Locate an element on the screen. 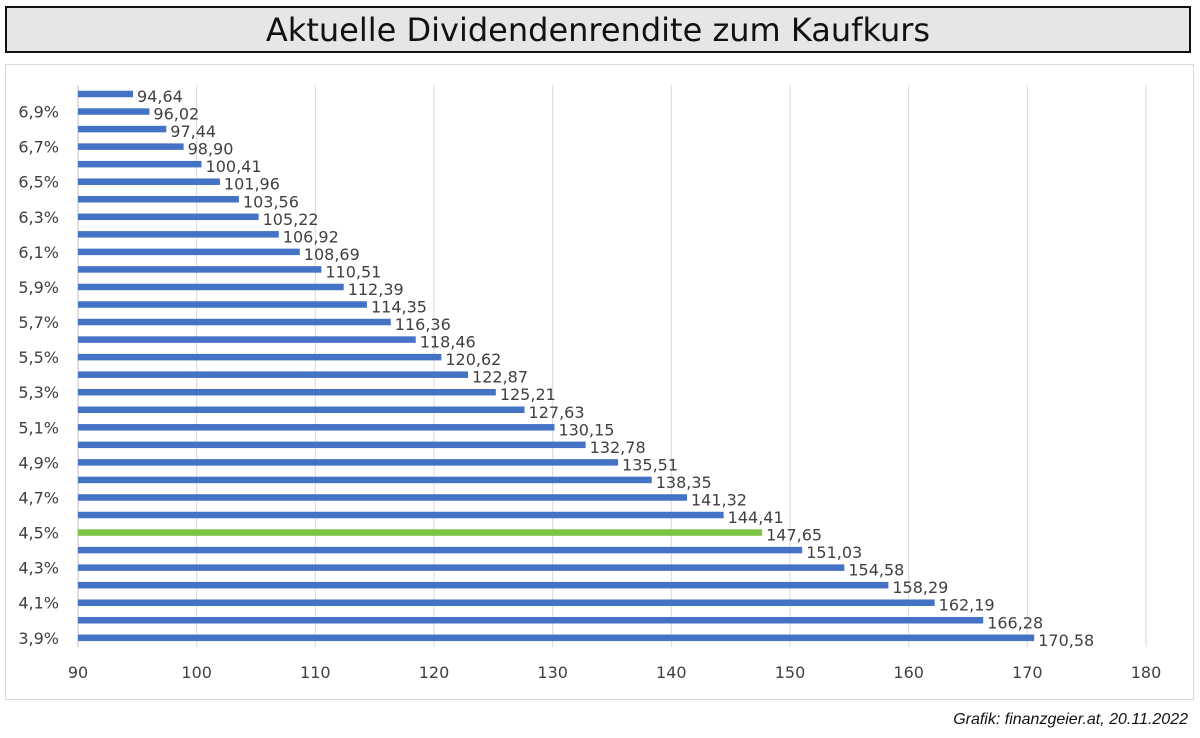 This screenshot has height=738, width=1200. bar-value-label: 103,56 is located at coordinates (271, 201).